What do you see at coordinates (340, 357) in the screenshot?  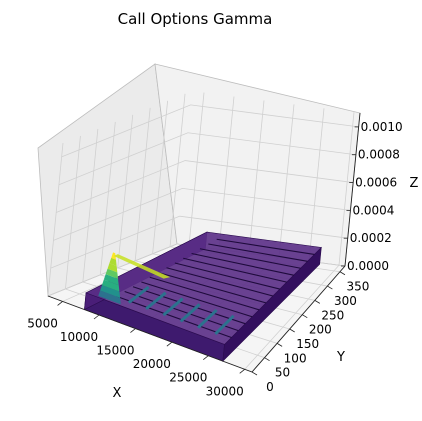 I see `y-axis-label: Y` at bounding box center [340, 357].